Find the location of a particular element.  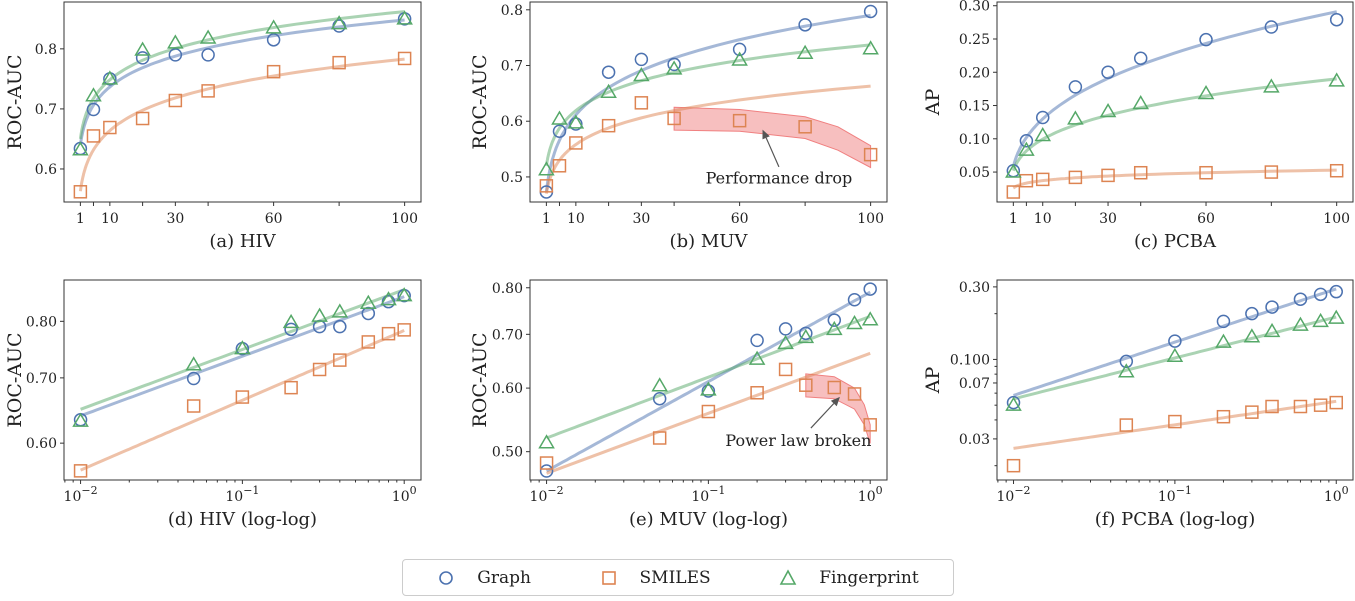

legend-label: Fingerprint is located at coordinates (869, 577).